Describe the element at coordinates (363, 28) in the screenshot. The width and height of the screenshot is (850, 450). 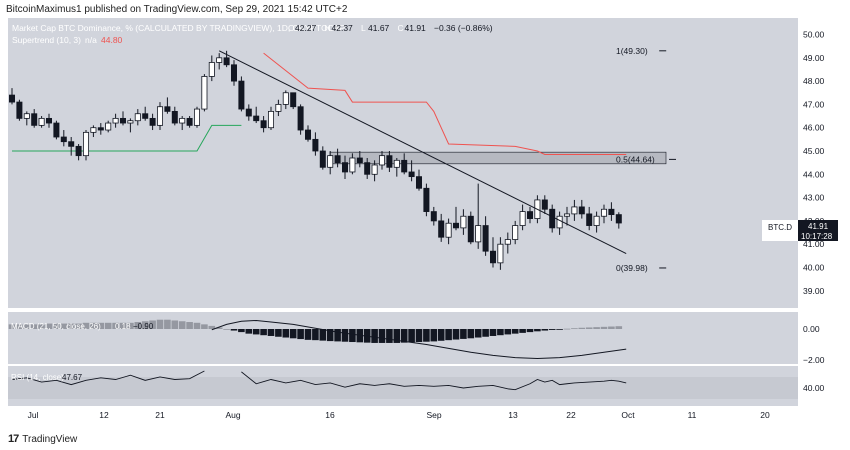
I see `ohlc-label-2: L` at that location.